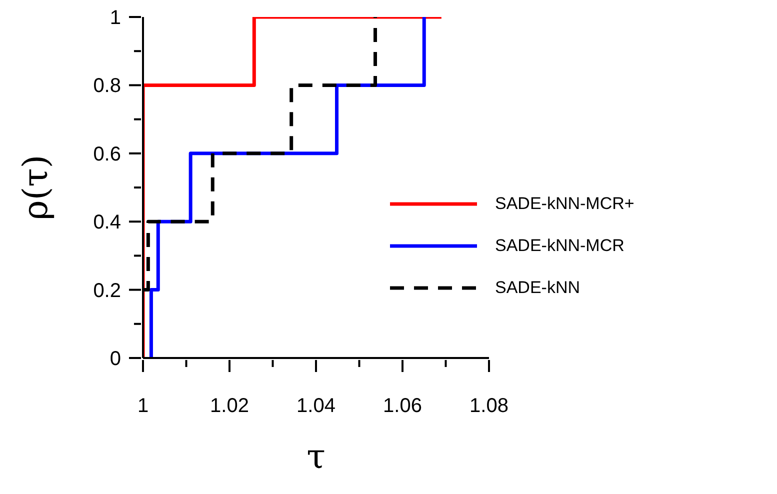 Image resolution: width=777 pixels, height=494 pixels. What do you see at coordinates (143, 406) in the screenshot?
I see `x-tick-label: 1` at bounding box center [143, 406].